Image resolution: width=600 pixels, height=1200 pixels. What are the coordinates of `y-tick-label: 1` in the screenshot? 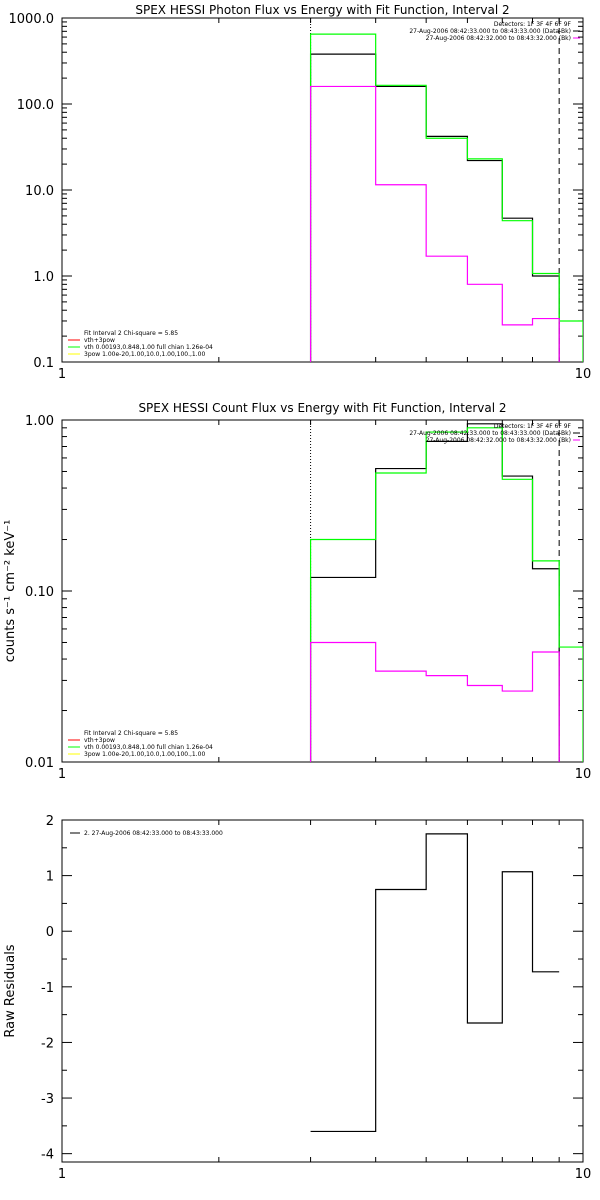 It's located at (50, 877).